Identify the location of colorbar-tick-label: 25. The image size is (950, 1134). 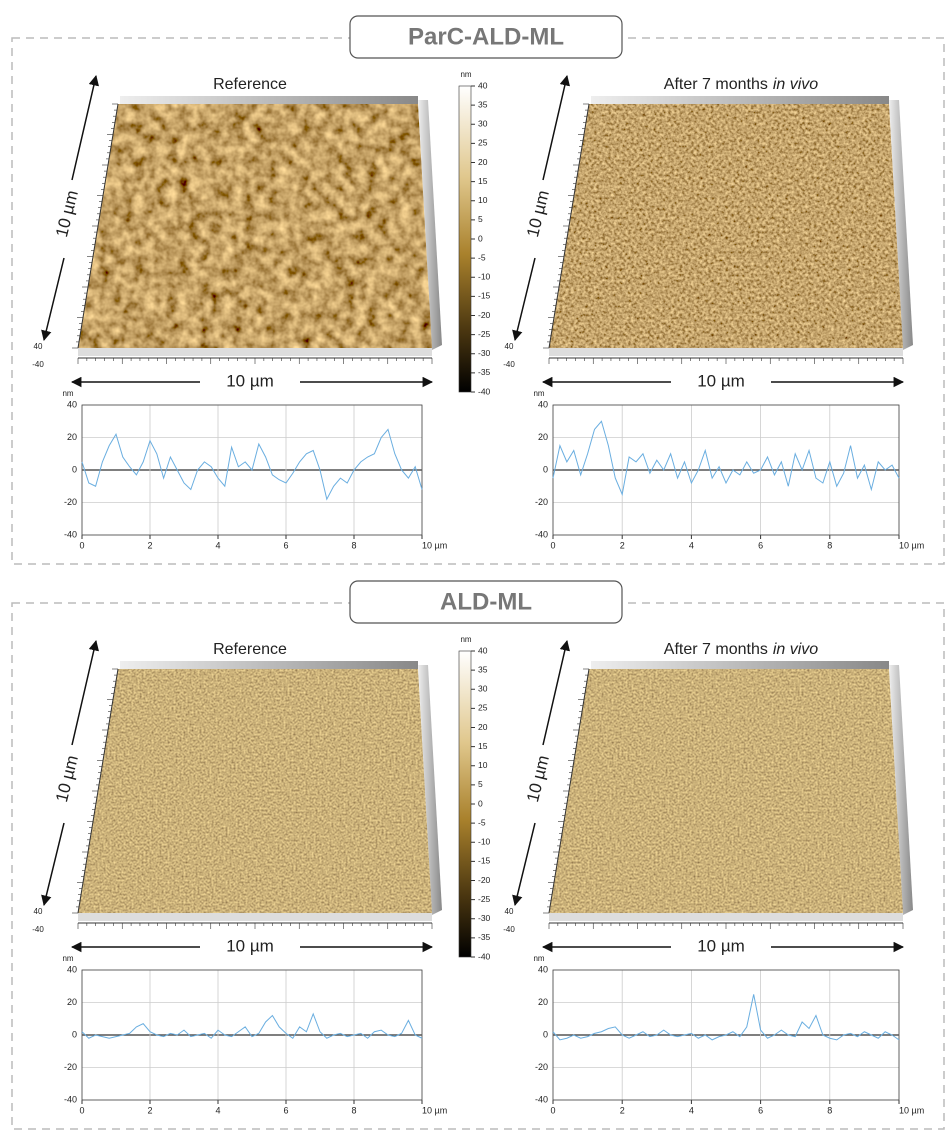
(483, 708).